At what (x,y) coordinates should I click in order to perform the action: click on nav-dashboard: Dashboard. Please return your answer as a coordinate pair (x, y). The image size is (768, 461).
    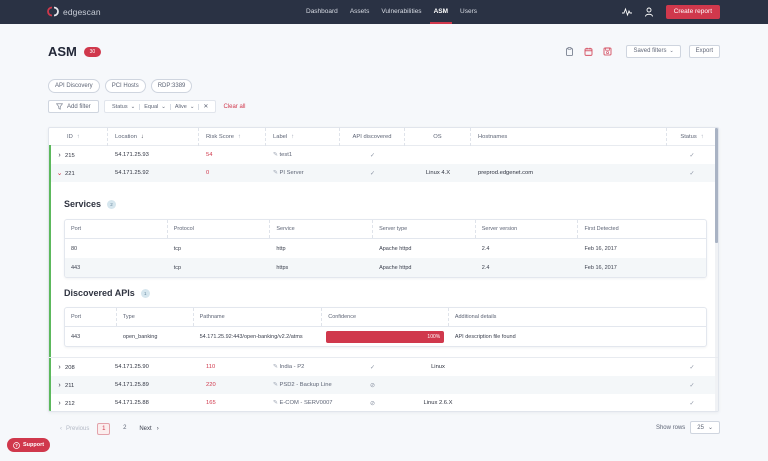
    Looking at the image, I should click on (322, 11).